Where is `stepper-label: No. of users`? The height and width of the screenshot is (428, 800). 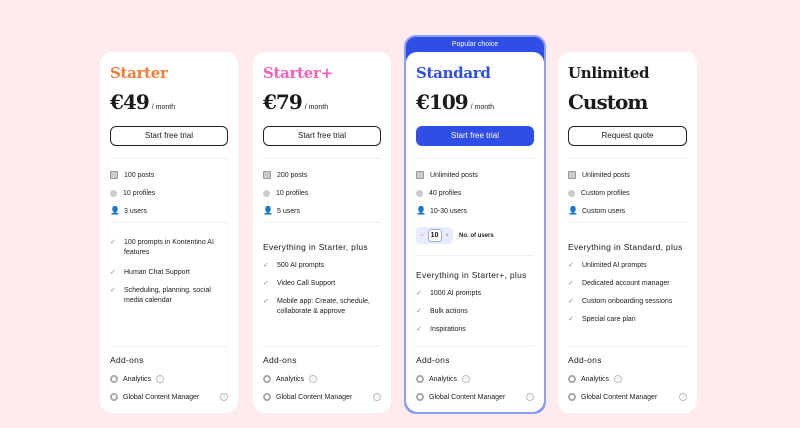
stepper-label: No. of users is located at coordinates (476, 235).